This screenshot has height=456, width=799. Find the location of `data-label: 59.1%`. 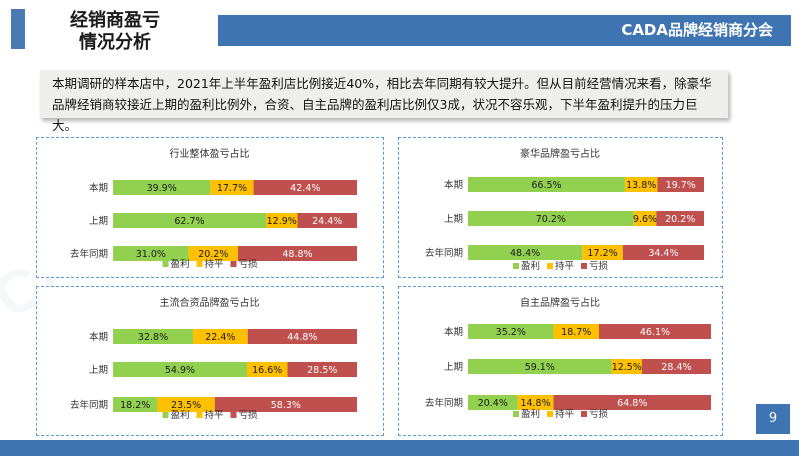

data-label: 59.1% is located at coordinates (540, 367).